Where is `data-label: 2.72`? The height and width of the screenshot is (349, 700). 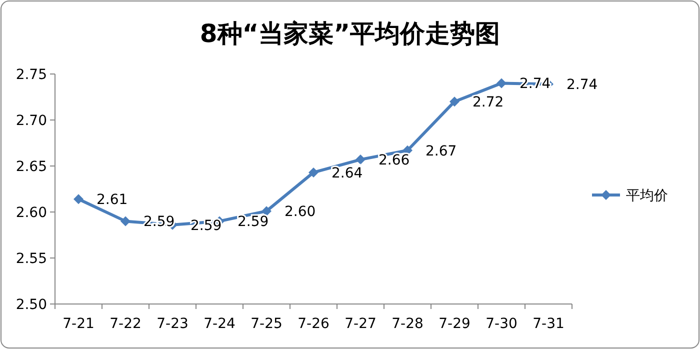 data-label: 2.72 is located at coordinates (488, 102).